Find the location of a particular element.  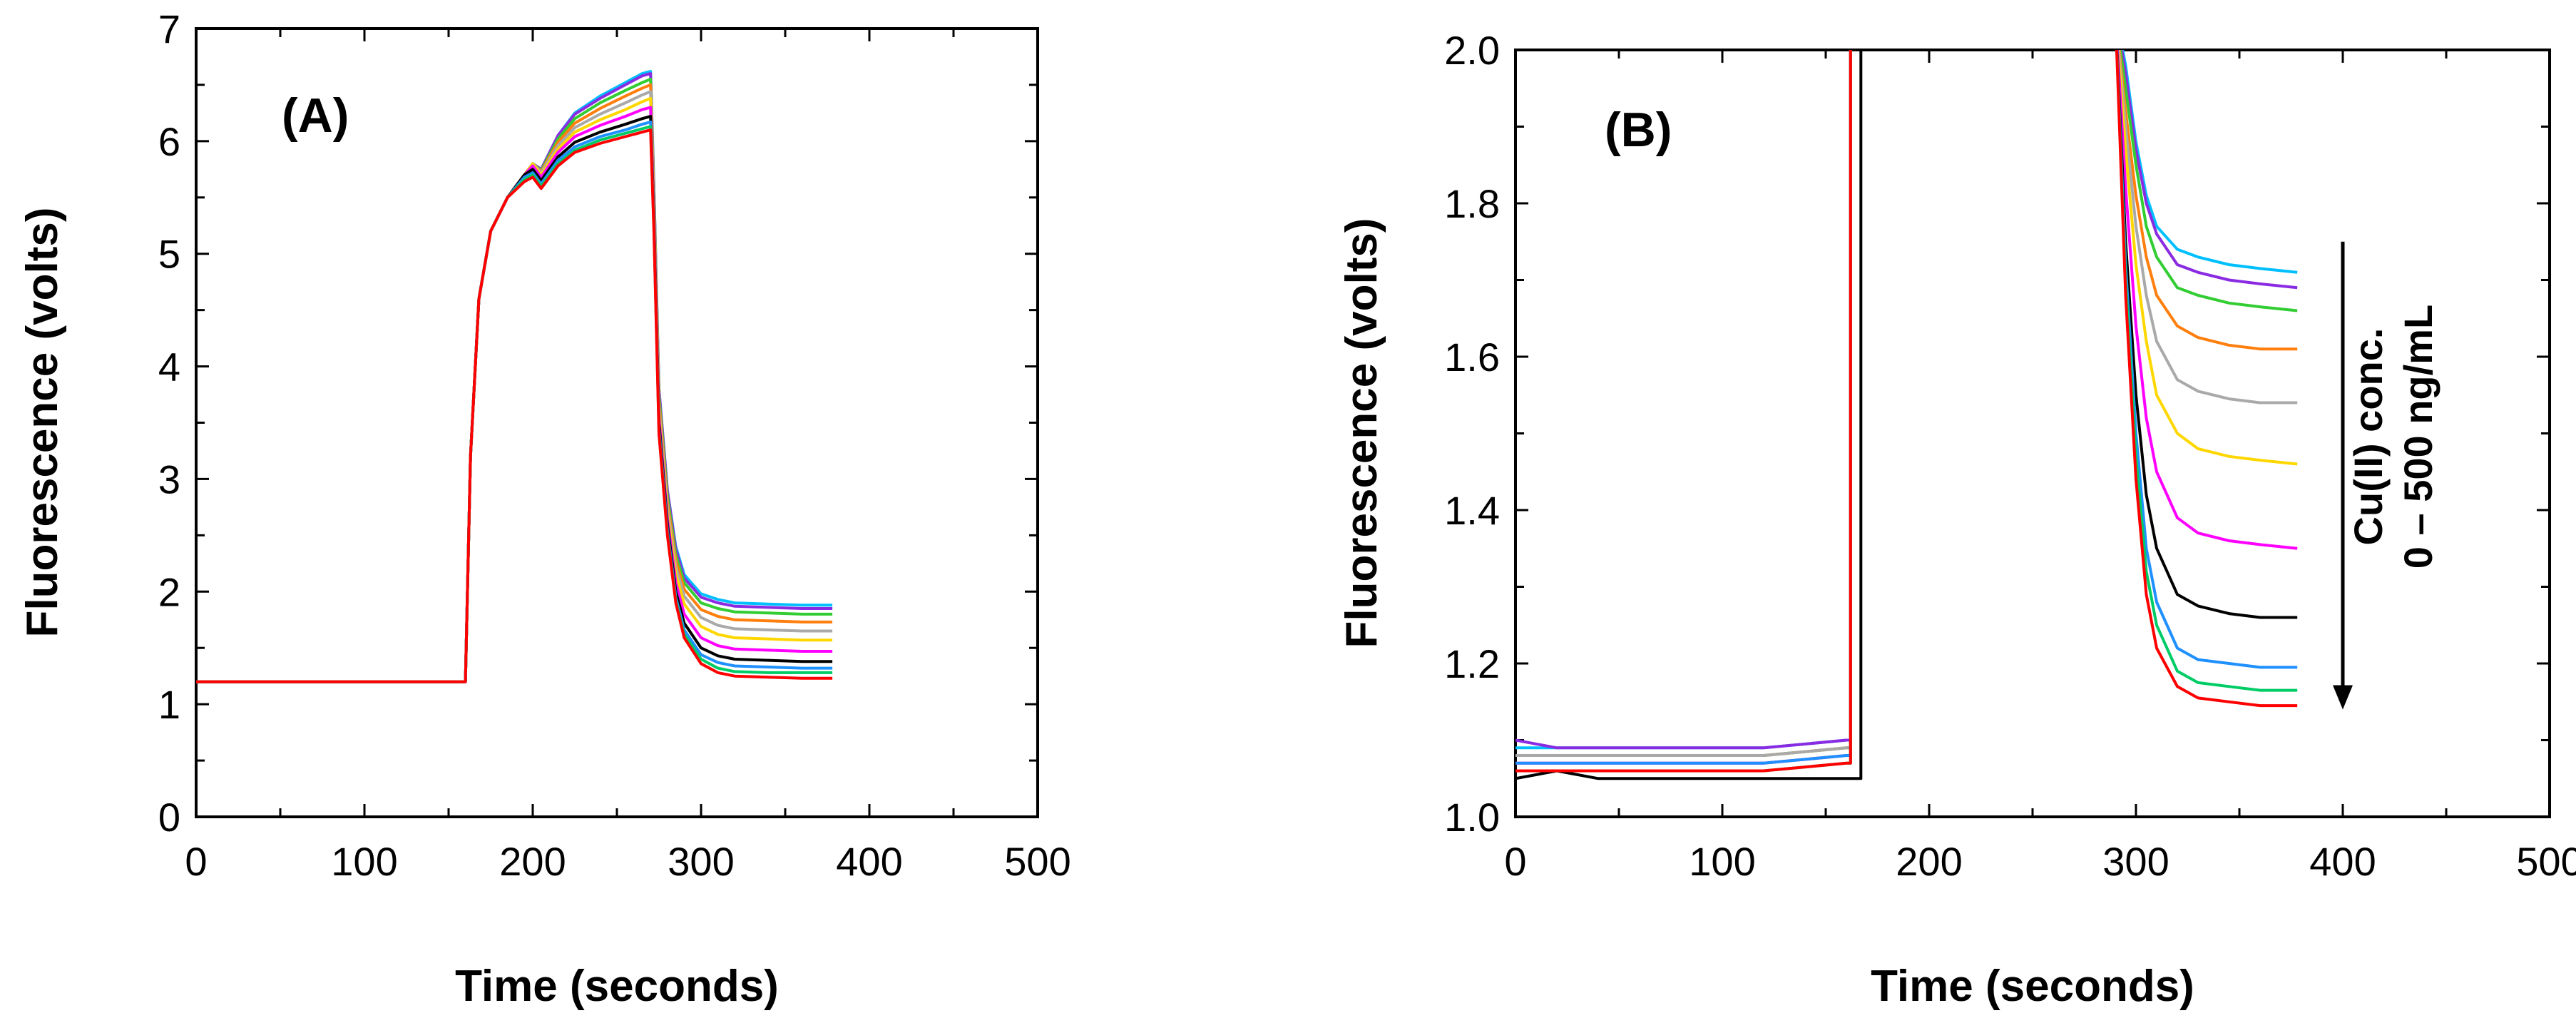

panel-a-y-tick-label: 2 is located at coordinates (169, 591).